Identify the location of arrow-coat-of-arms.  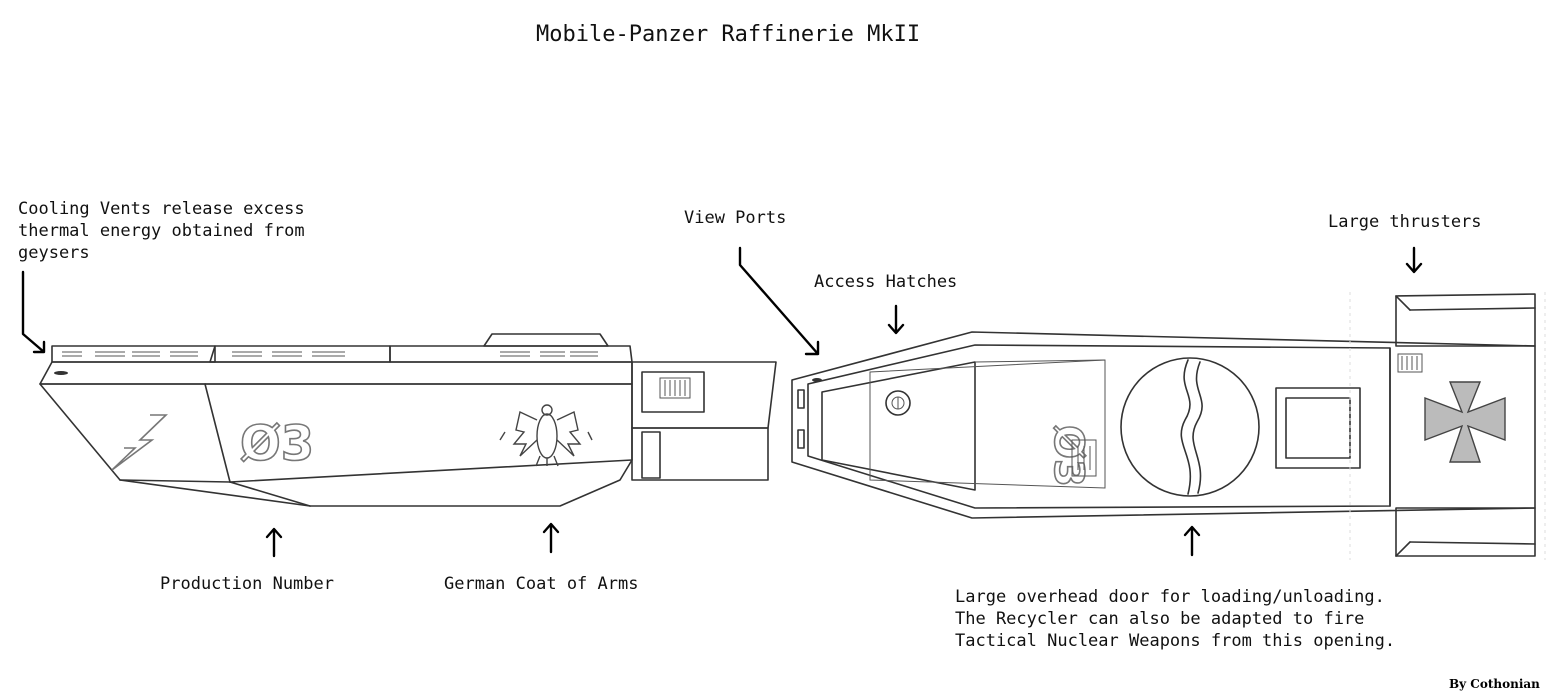
(551, 538).